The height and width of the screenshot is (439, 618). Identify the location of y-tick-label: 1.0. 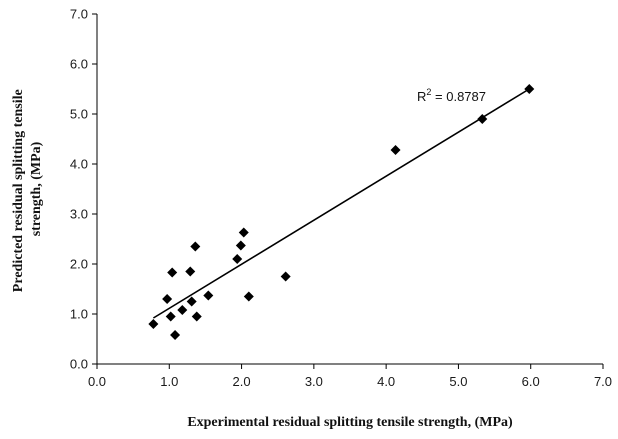
(79, 314).